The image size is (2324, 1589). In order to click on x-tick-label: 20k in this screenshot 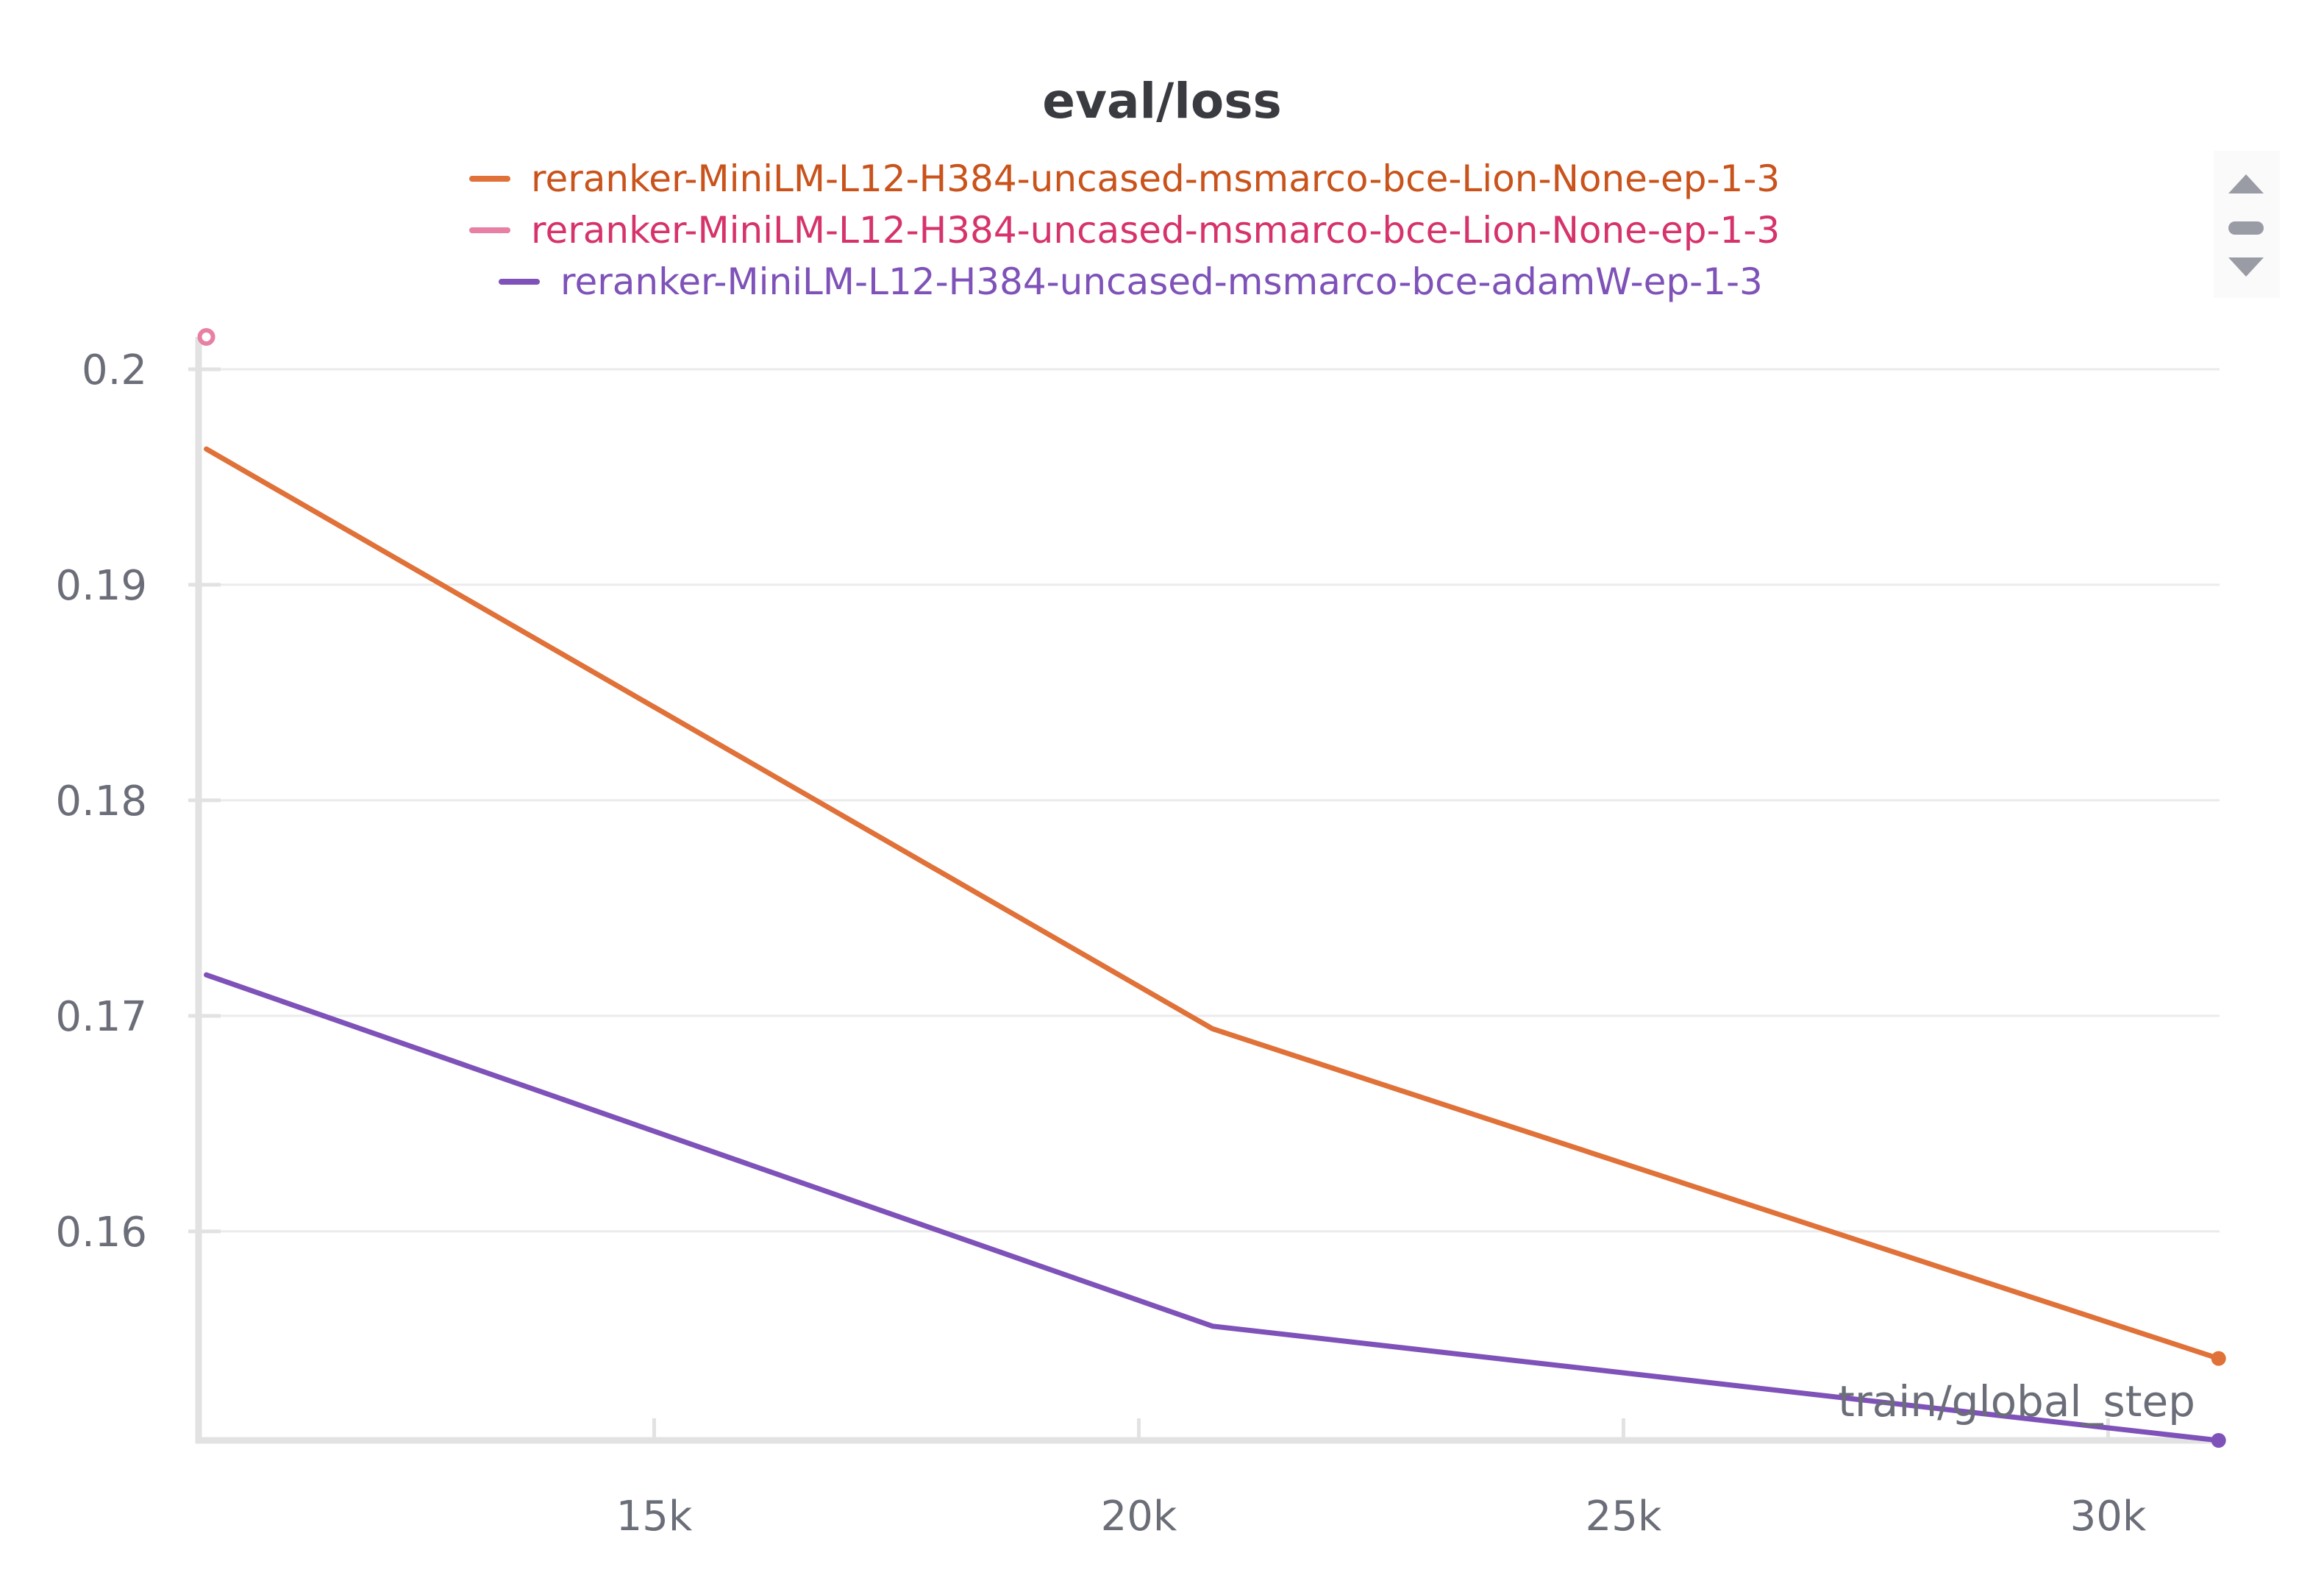, I will do `click(1139, 1516)`.